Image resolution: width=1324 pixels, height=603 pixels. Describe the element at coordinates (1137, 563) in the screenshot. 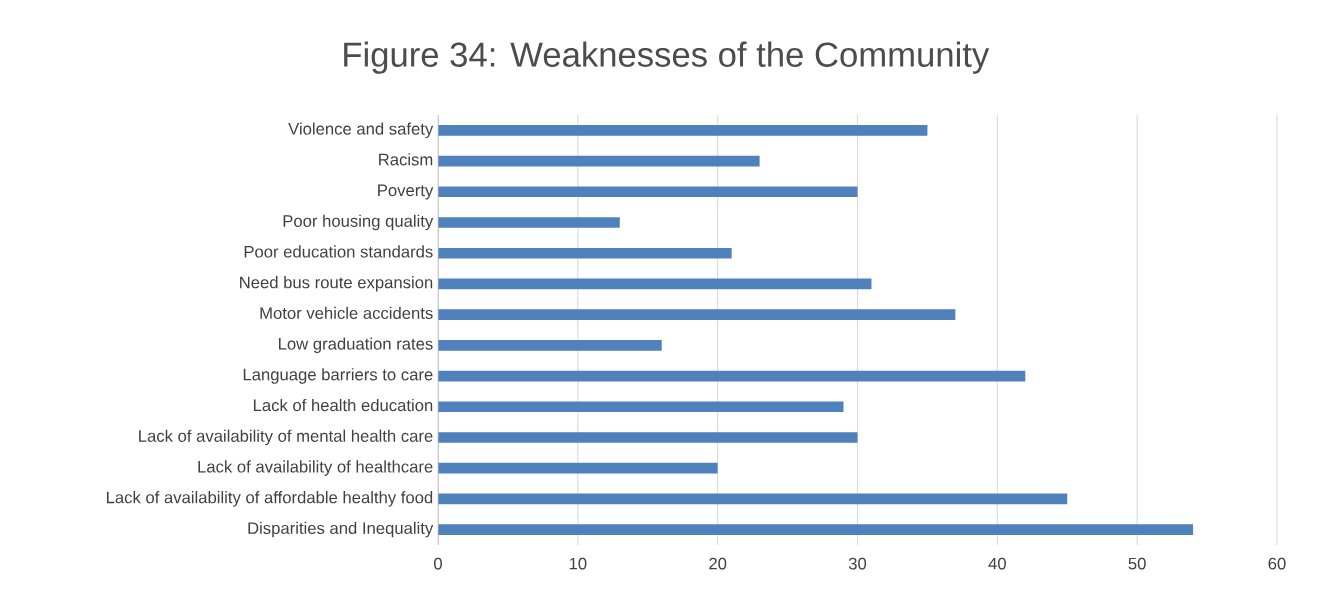

I see `x-tick-label: 50` at that location.